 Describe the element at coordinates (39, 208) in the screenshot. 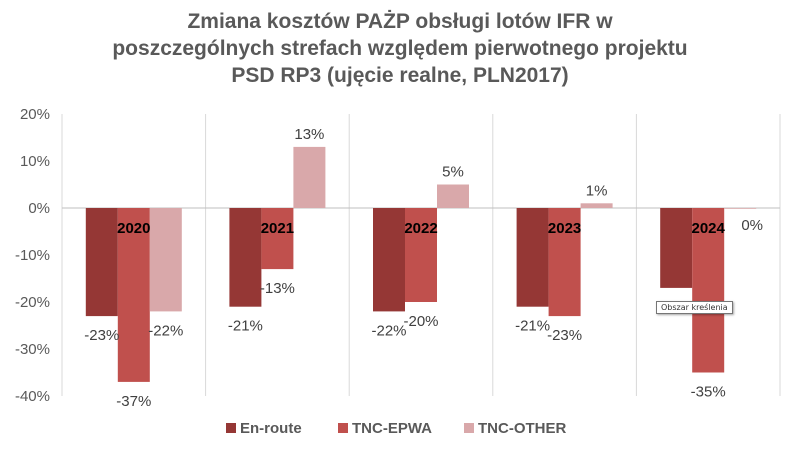

I see `y-tick-label: 0%` at that location.